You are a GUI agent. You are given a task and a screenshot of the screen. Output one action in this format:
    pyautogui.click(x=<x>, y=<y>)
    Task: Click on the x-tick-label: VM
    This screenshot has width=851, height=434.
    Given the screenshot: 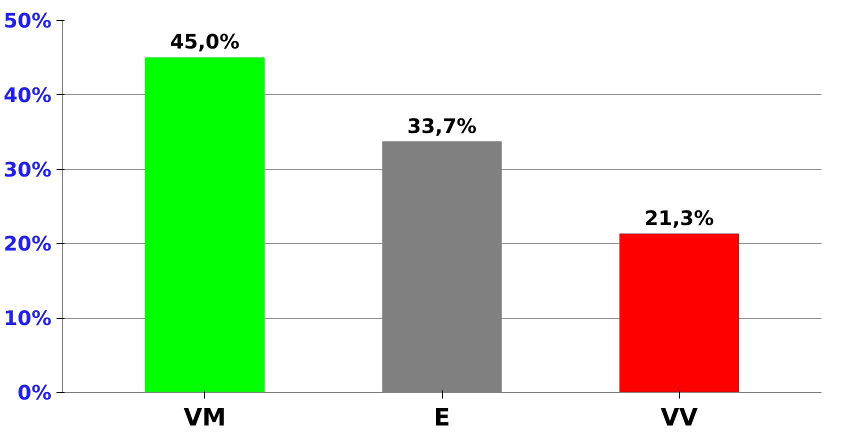 What is the action you would take?
    pyautogui.click(x=205, y=418)
    